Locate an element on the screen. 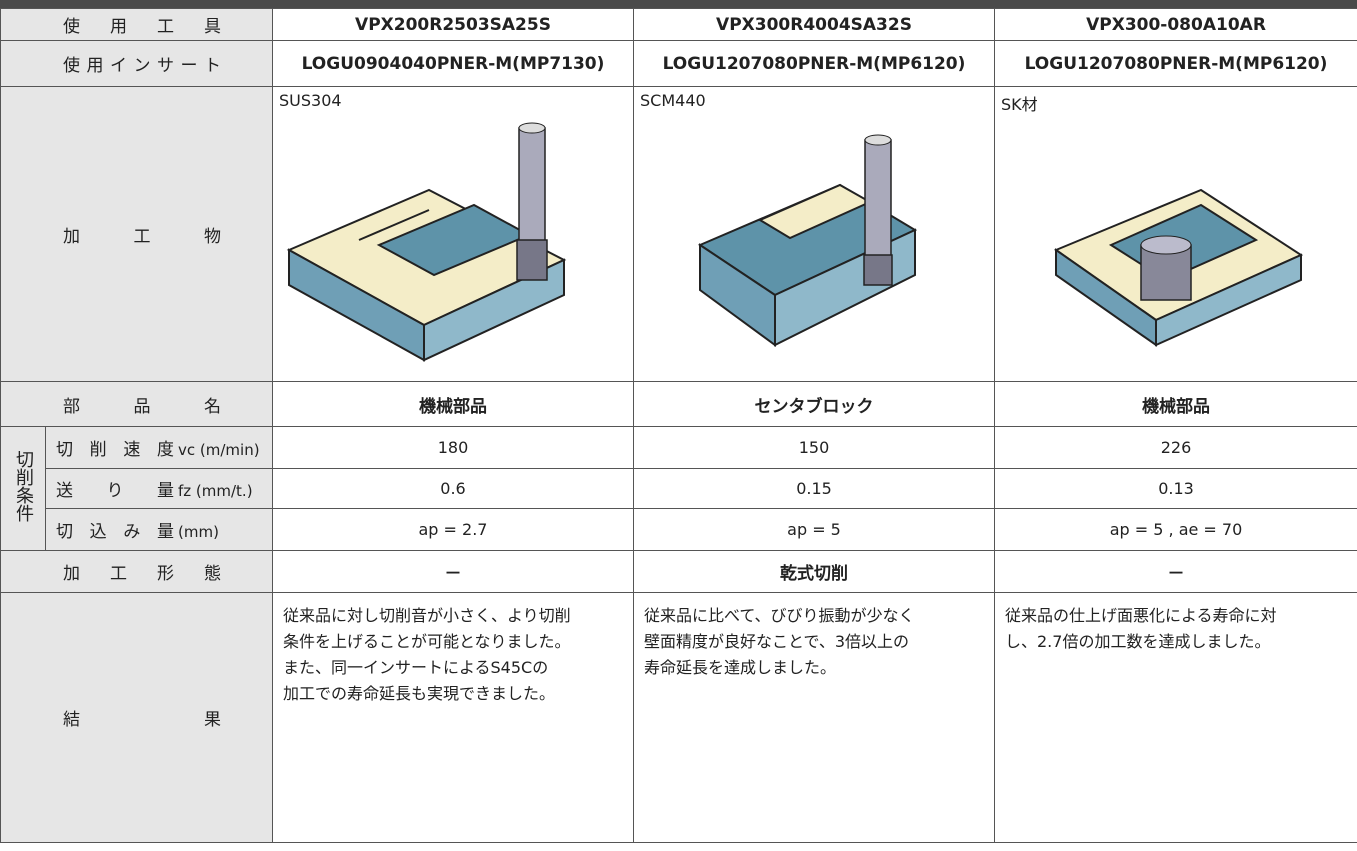 This screenshot has height=851, width=1357. cell: SUS304 is located at coordinates (453, 234).